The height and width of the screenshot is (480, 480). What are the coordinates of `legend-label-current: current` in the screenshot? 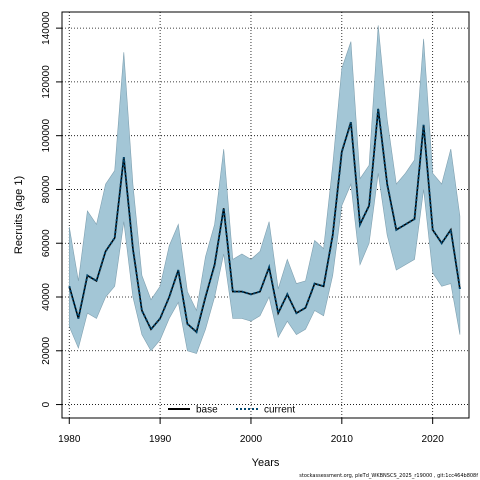 It's located at (279, 410).